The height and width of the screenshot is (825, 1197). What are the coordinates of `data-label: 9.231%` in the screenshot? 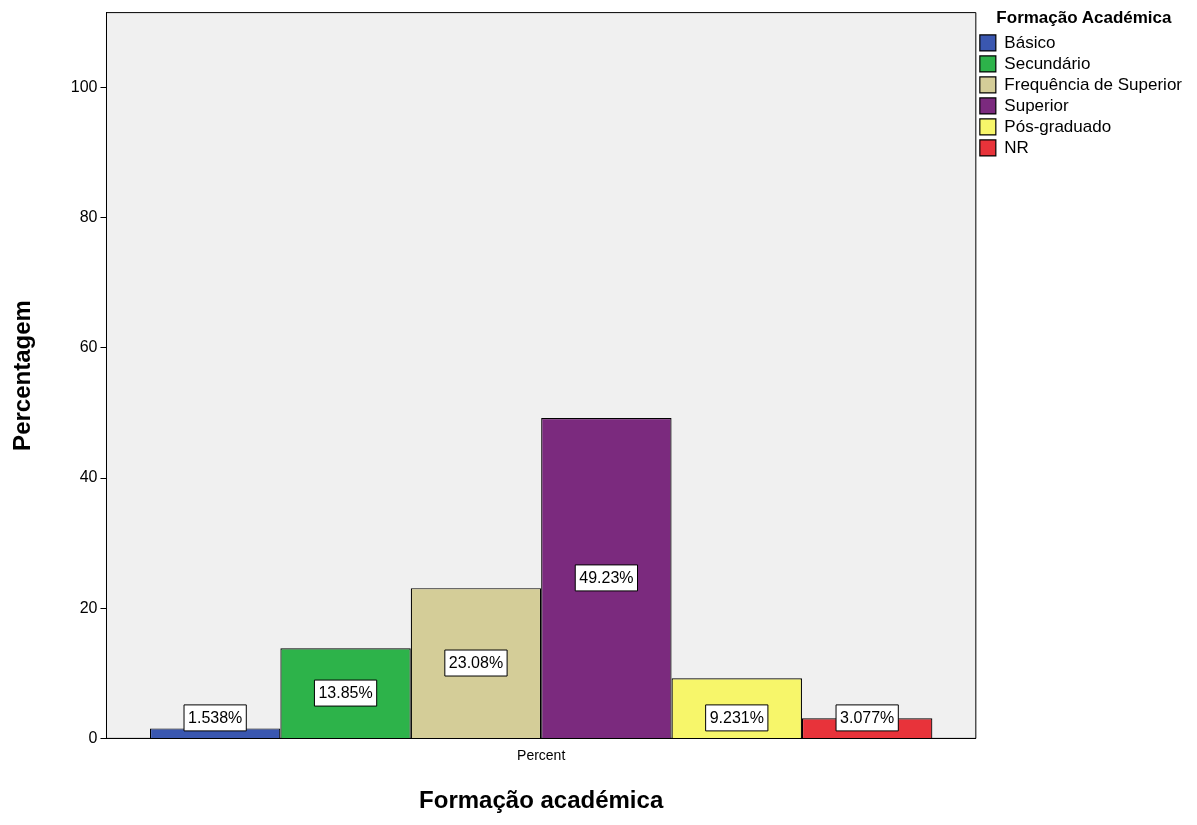 It's located at (736, 718).